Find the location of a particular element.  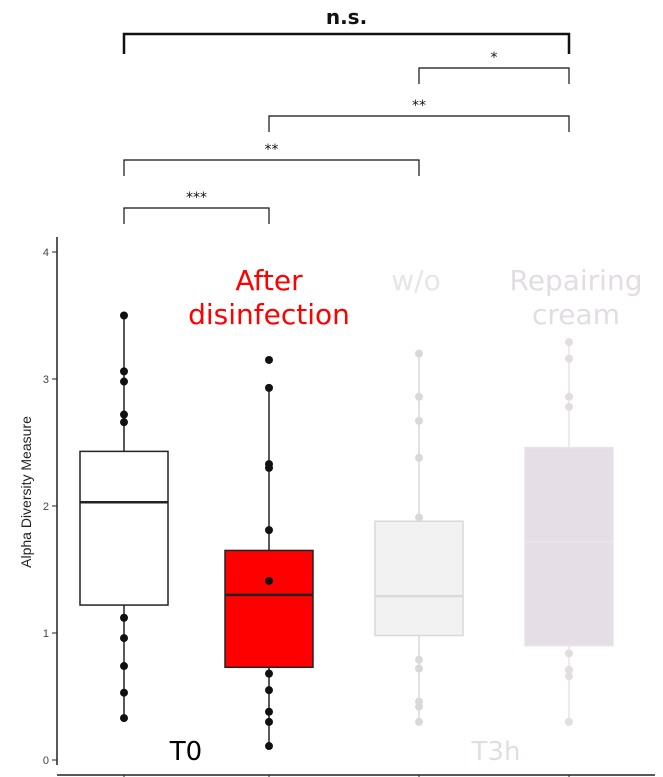

group-label: w/o is located at coordinates (415, 280).